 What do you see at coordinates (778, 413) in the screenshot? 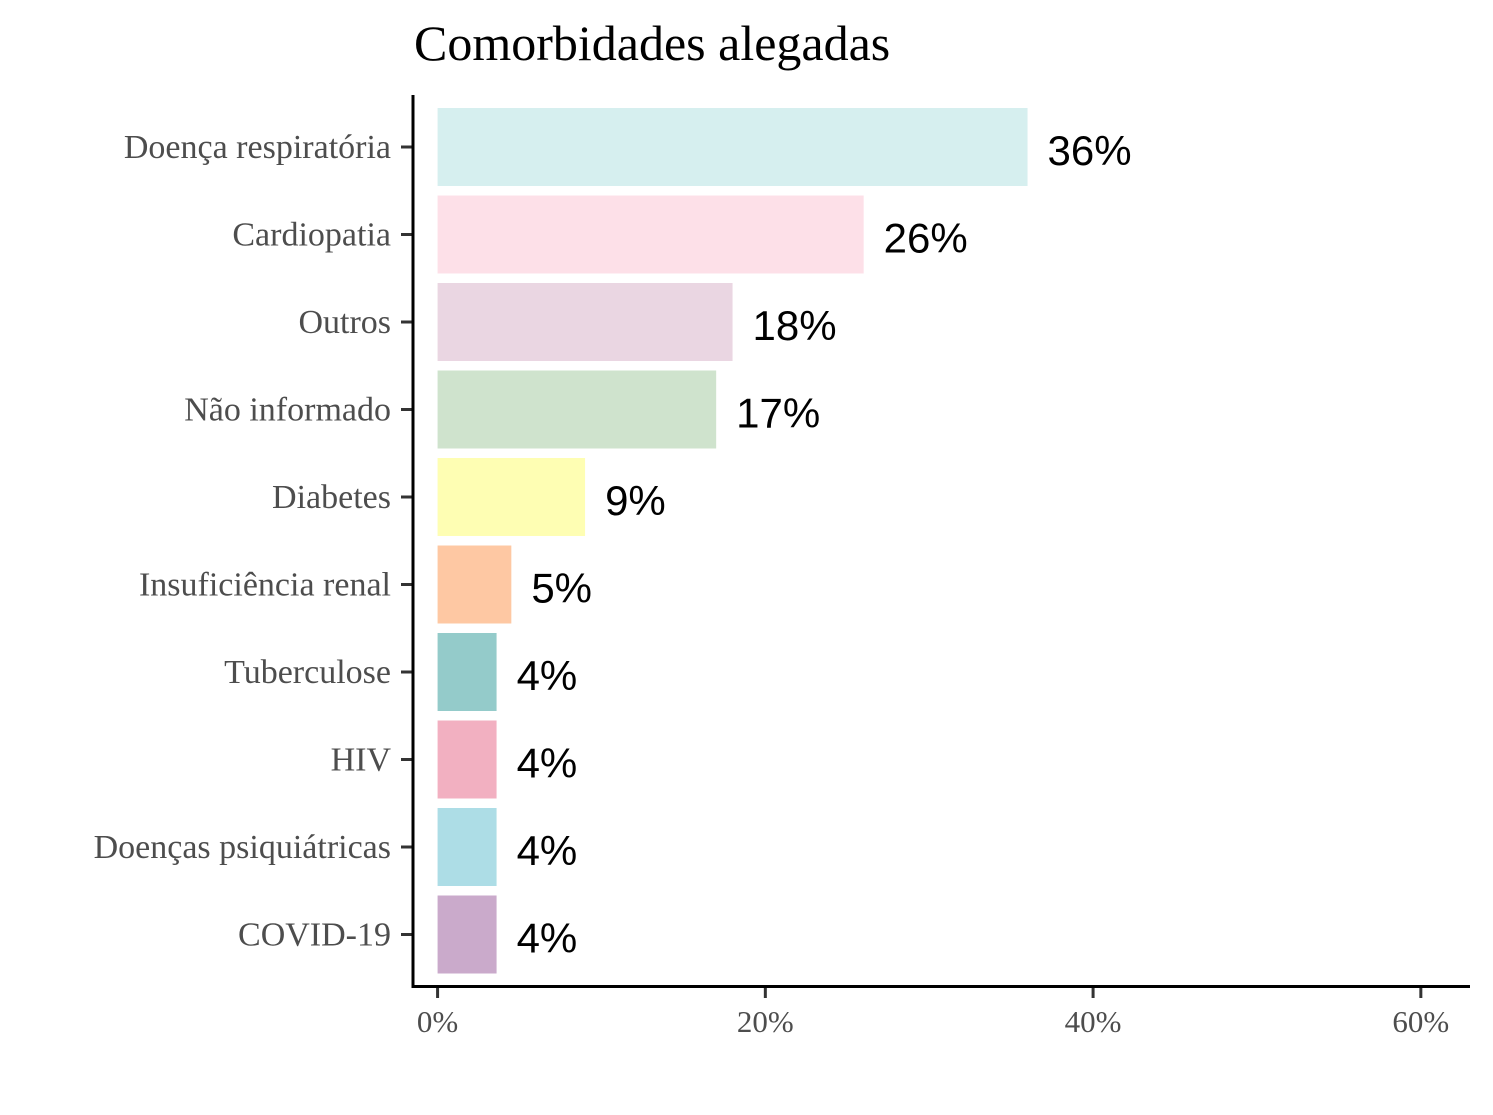
I see `value-label: 17%` at bounding box center [778, 413].